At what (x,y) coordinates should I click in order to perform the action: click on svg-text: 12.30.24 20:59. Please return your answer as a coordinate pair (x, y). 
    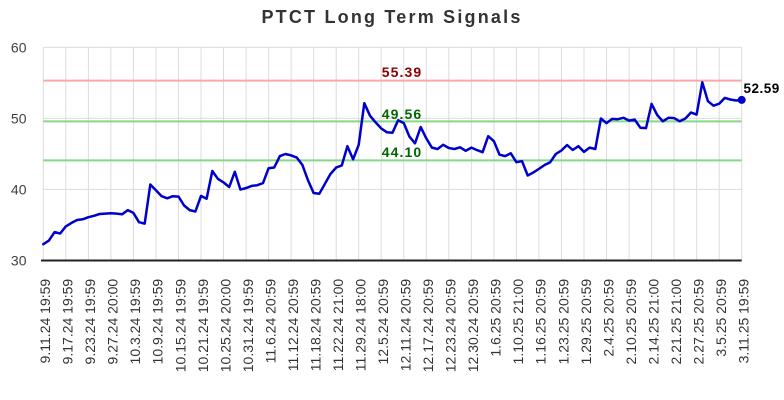
    Looking at the image, I should click on (473, 326).